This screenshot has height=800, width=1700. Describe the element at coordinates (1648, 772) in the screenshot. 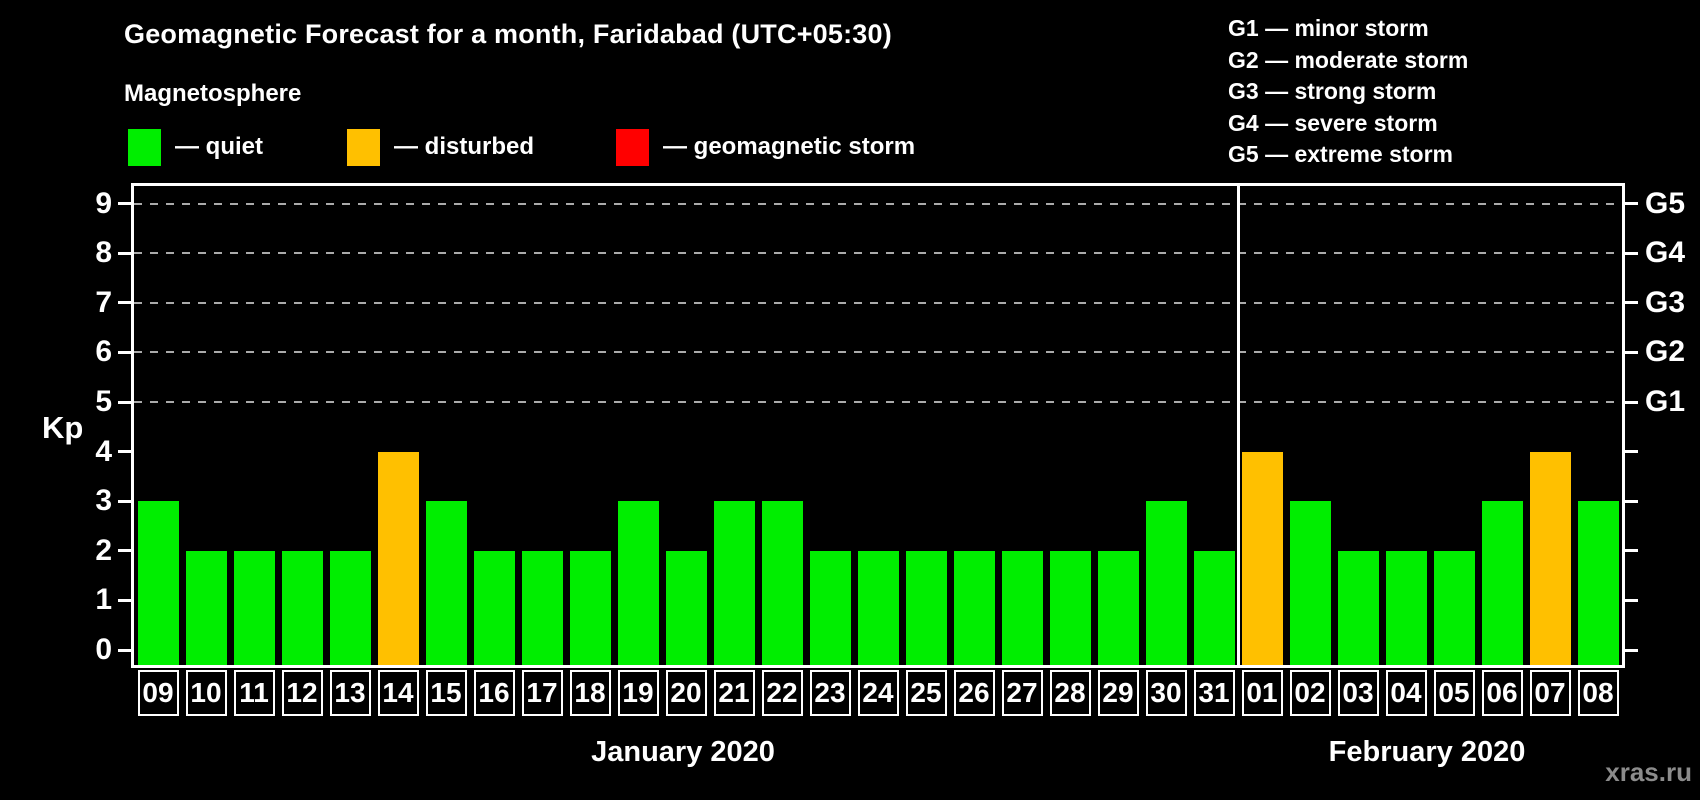

I see `watermark: xras.ru` at that location.